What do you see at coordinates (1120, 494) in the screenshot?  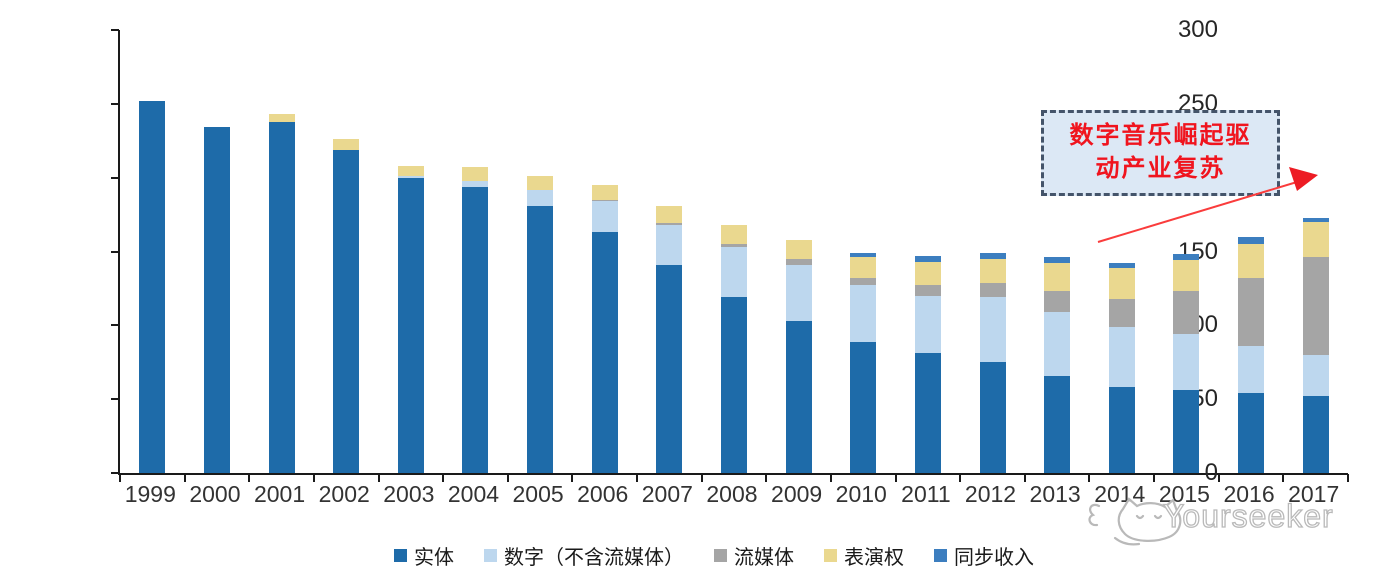 I see `x-axis-label-2014: 2014` at bounding box center [1120, 494].